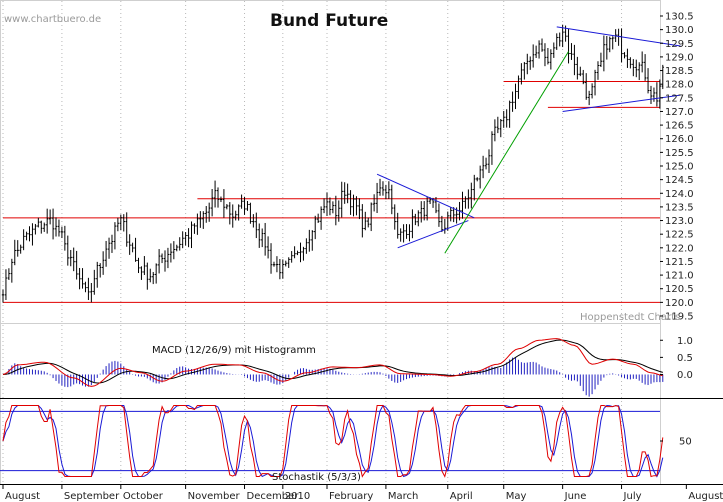 The image size is (723, 502). Describe the element at coordinates (679, 85) in the screenshot. I see `price-axis-label: 128.0` at that location.